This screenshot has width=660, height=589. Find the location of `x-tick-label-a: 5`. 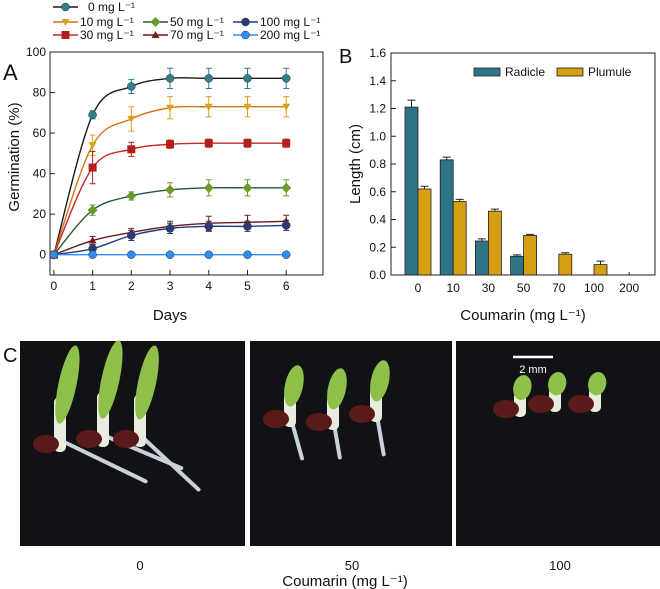

x-tick-label-a: 5 is located at coordinates (247, 286).